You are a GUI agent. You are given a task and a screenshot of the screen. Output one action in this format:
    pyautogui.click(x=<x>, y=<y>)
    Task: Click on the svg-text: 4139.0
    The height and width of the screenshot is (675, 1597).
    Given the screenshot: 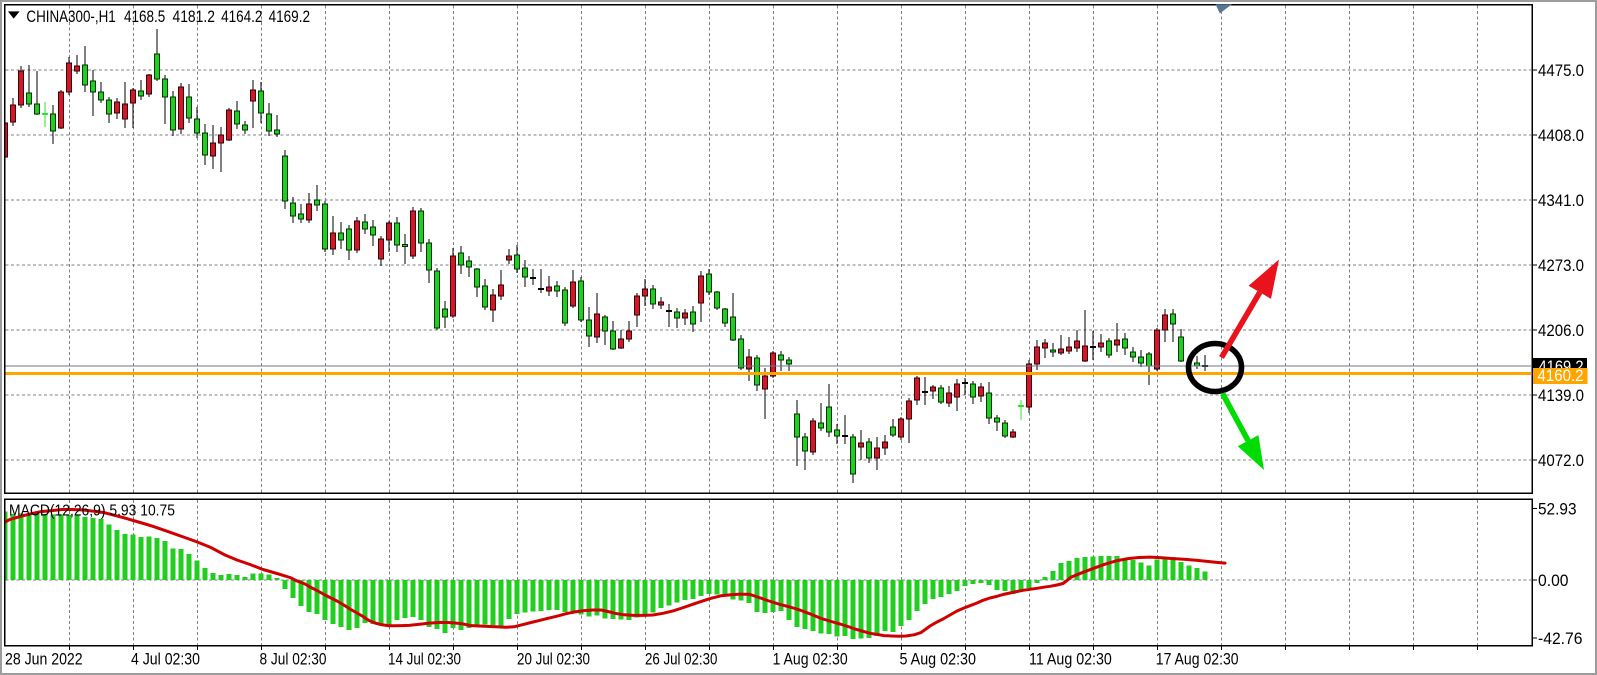 What is the action you would take?
    pyautogui.click(x=1561, y=395)
    